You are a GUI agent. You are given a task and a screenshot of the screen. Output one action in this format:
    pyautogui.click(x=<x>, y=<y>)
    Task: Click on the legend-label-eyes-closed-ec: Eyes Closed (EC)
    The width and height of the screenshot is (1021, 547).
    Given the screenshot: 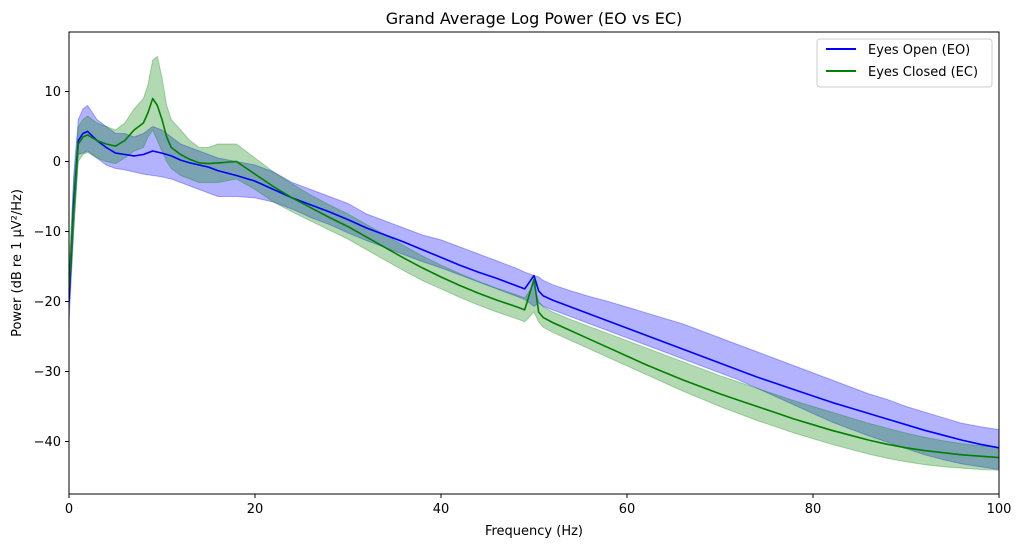 What is the action you would take?
    pyautogui.click(x=923, y=72)
    